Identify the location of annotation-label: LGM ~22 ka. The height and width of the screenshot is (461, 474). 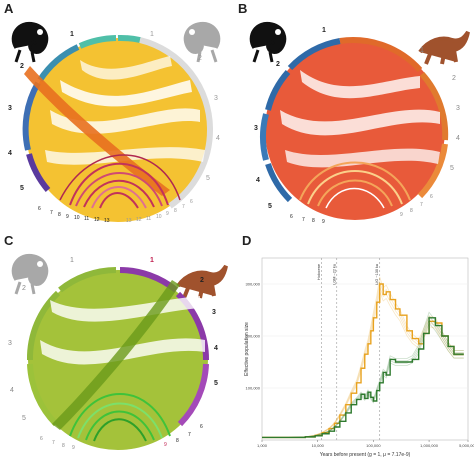
(334, 274).